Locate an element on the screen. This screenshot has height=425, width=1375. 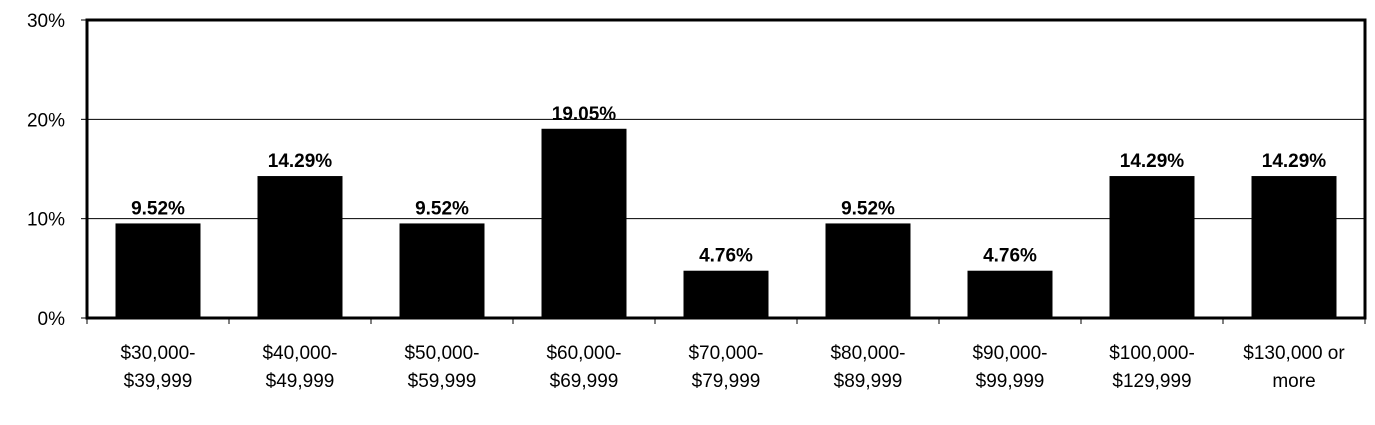
y-tick-label: 0% is located at coordinates (52, 319).